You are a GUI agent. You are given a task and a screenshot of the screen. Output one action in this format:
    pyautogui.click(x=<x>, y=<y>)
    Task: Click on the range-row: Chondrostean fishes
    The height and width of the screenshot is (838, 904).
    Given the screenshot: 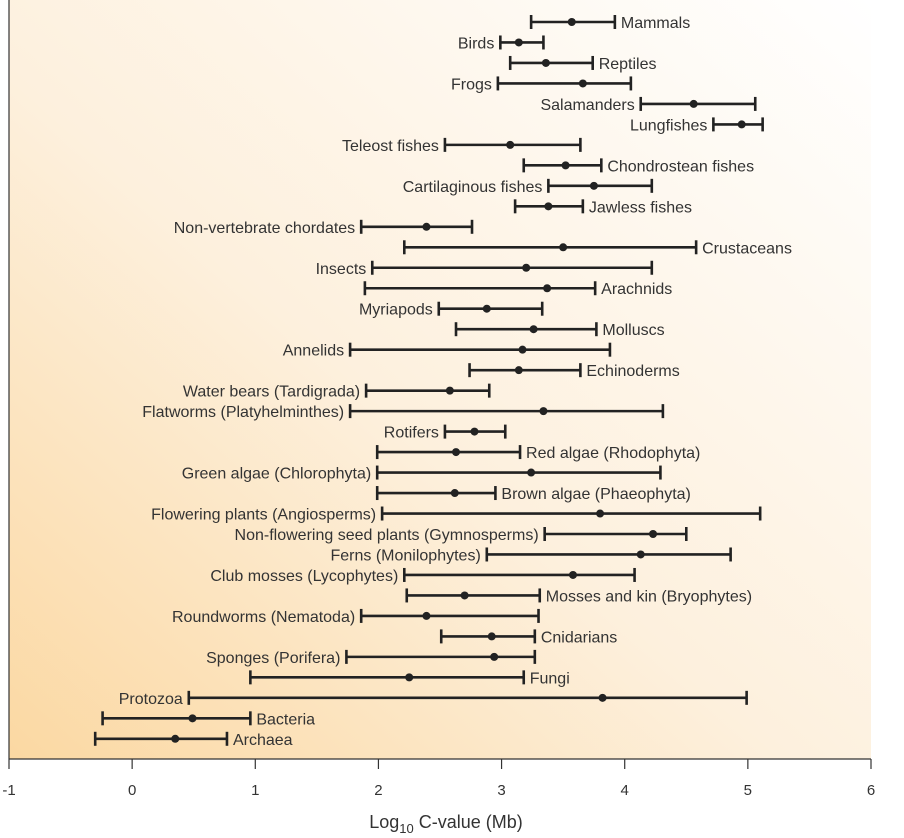 What is the action you would take?
    pyautogui.click(x=638, y=166)
    